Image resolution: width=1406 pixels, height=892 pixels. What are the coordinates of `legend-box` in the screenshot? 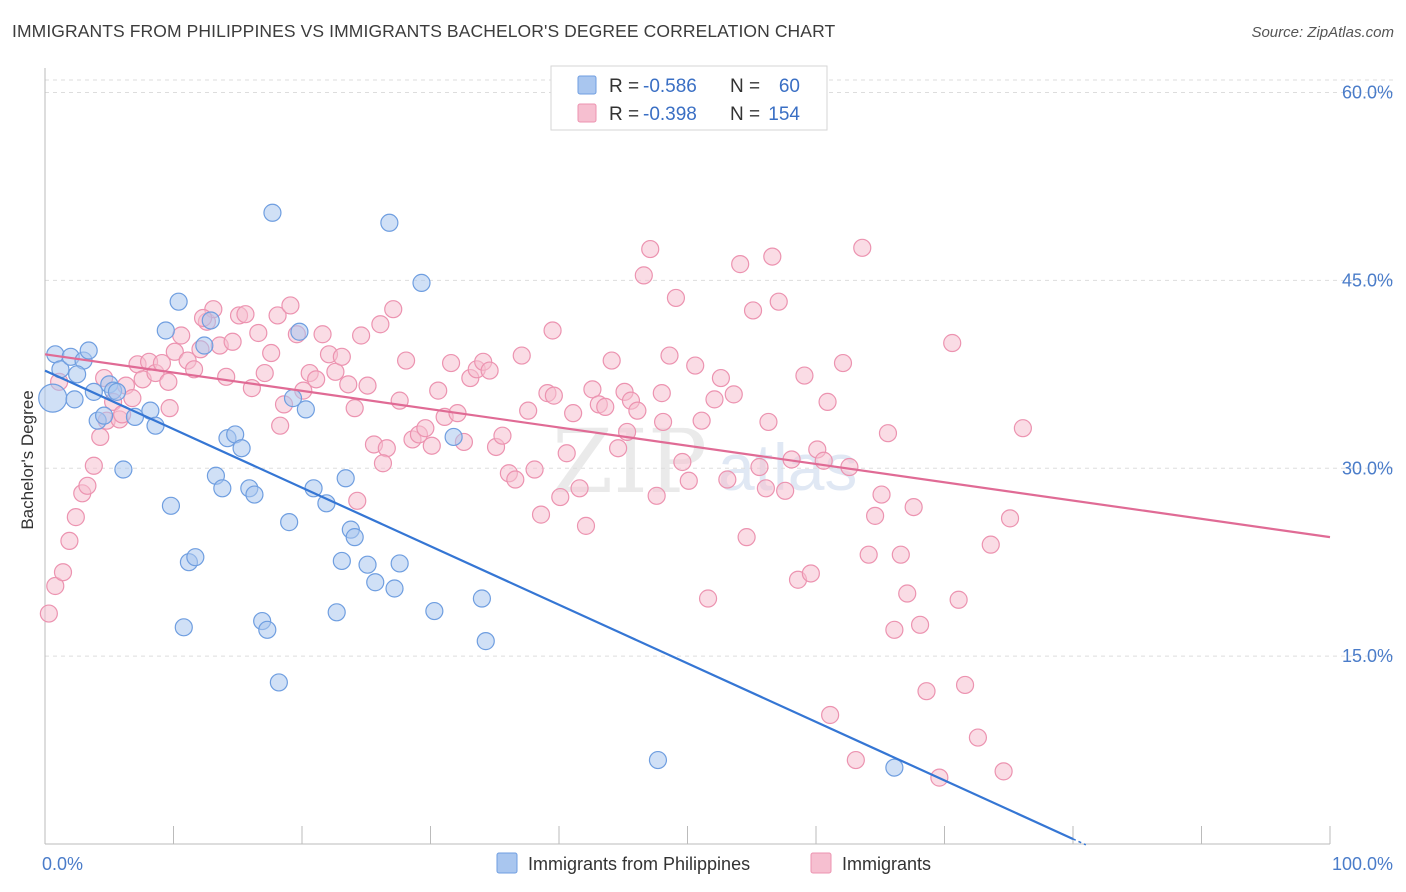 It's located at (689, 98).